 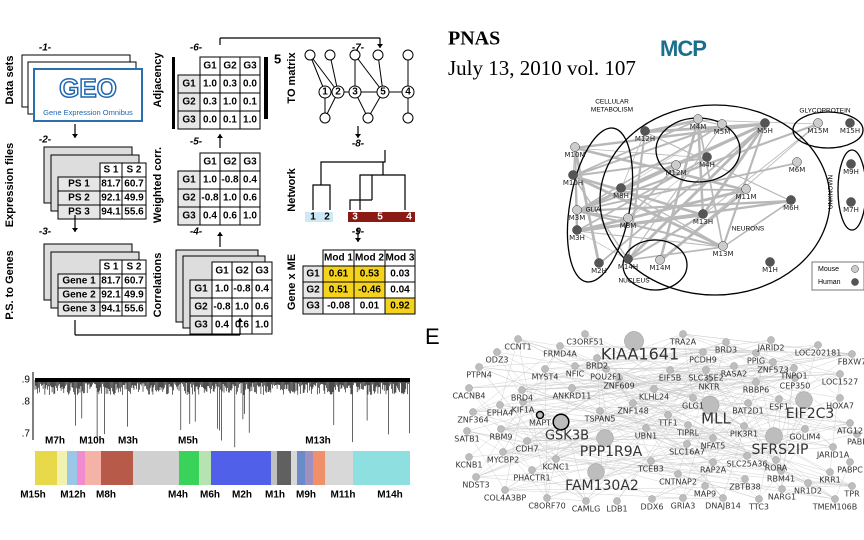 What do you see at coordinates (284, 468) in the screenshot?
I see `module-color` at bounding box center [284, 468].